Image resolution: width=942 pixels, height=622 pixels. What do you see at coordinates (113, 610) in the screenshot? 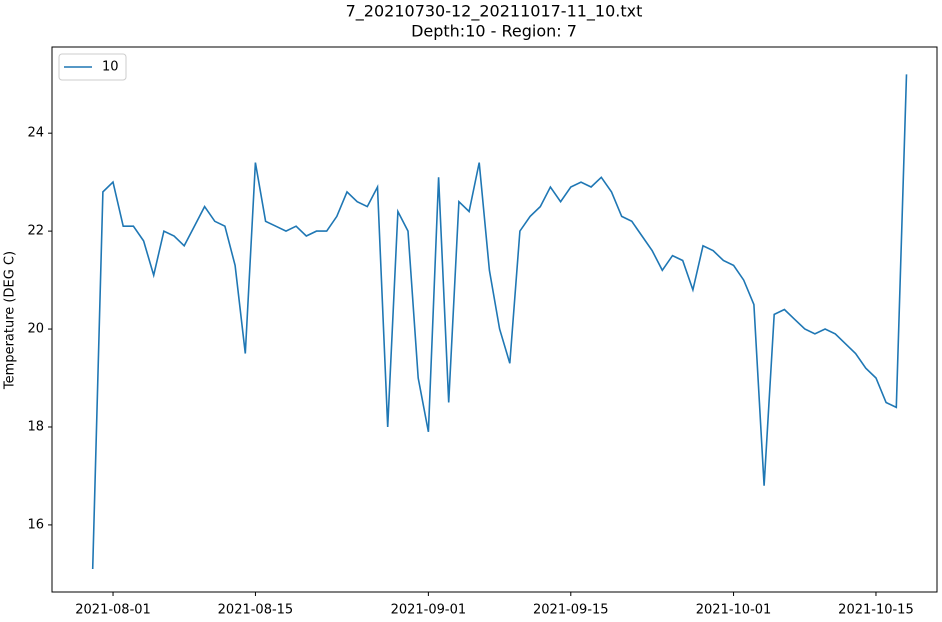
I see `x-tick-label: 2021-08-01` at bounding box center [113, 610].